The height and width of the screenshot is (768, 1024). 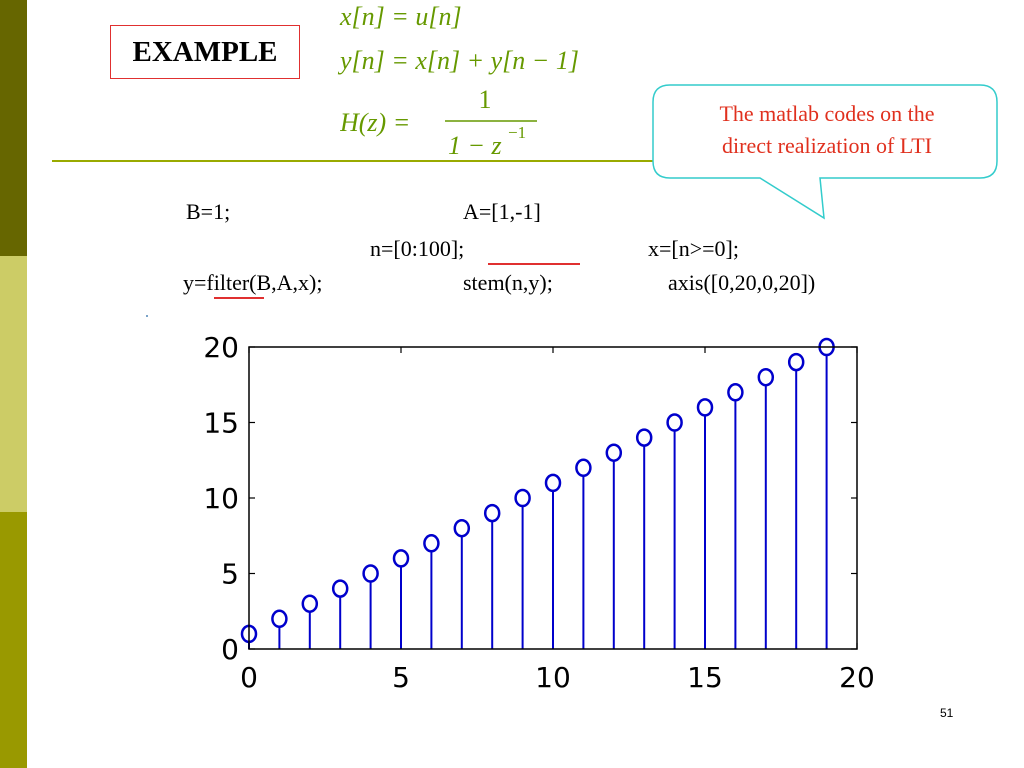 I want to click on callout-line-2: direct realization of LTI, so click(x=827, y=145).